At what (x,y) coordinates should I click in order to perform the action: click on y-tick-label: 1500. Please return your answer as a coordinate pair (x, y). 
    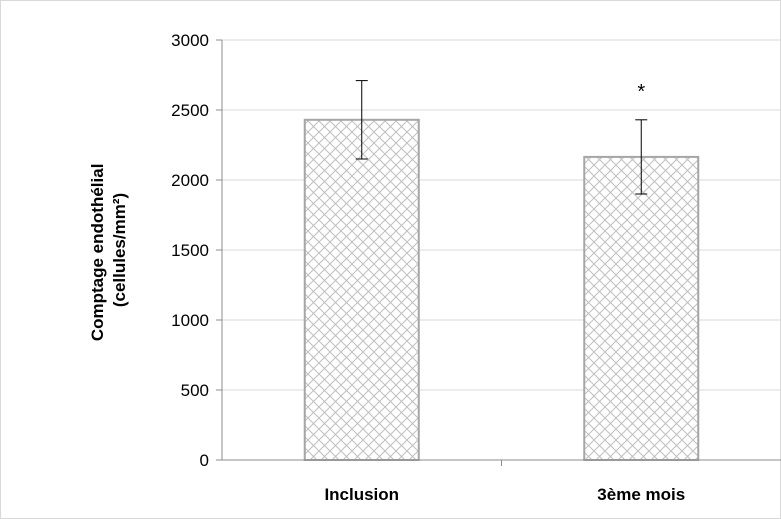
    Looking at the image, I should click on (190, 250).